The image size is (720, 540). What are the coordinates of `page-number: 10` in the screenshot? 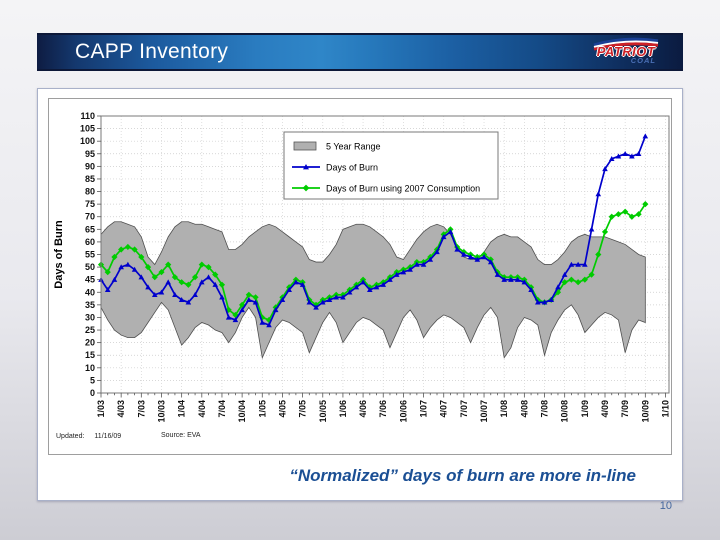 It's located at (665, 506).